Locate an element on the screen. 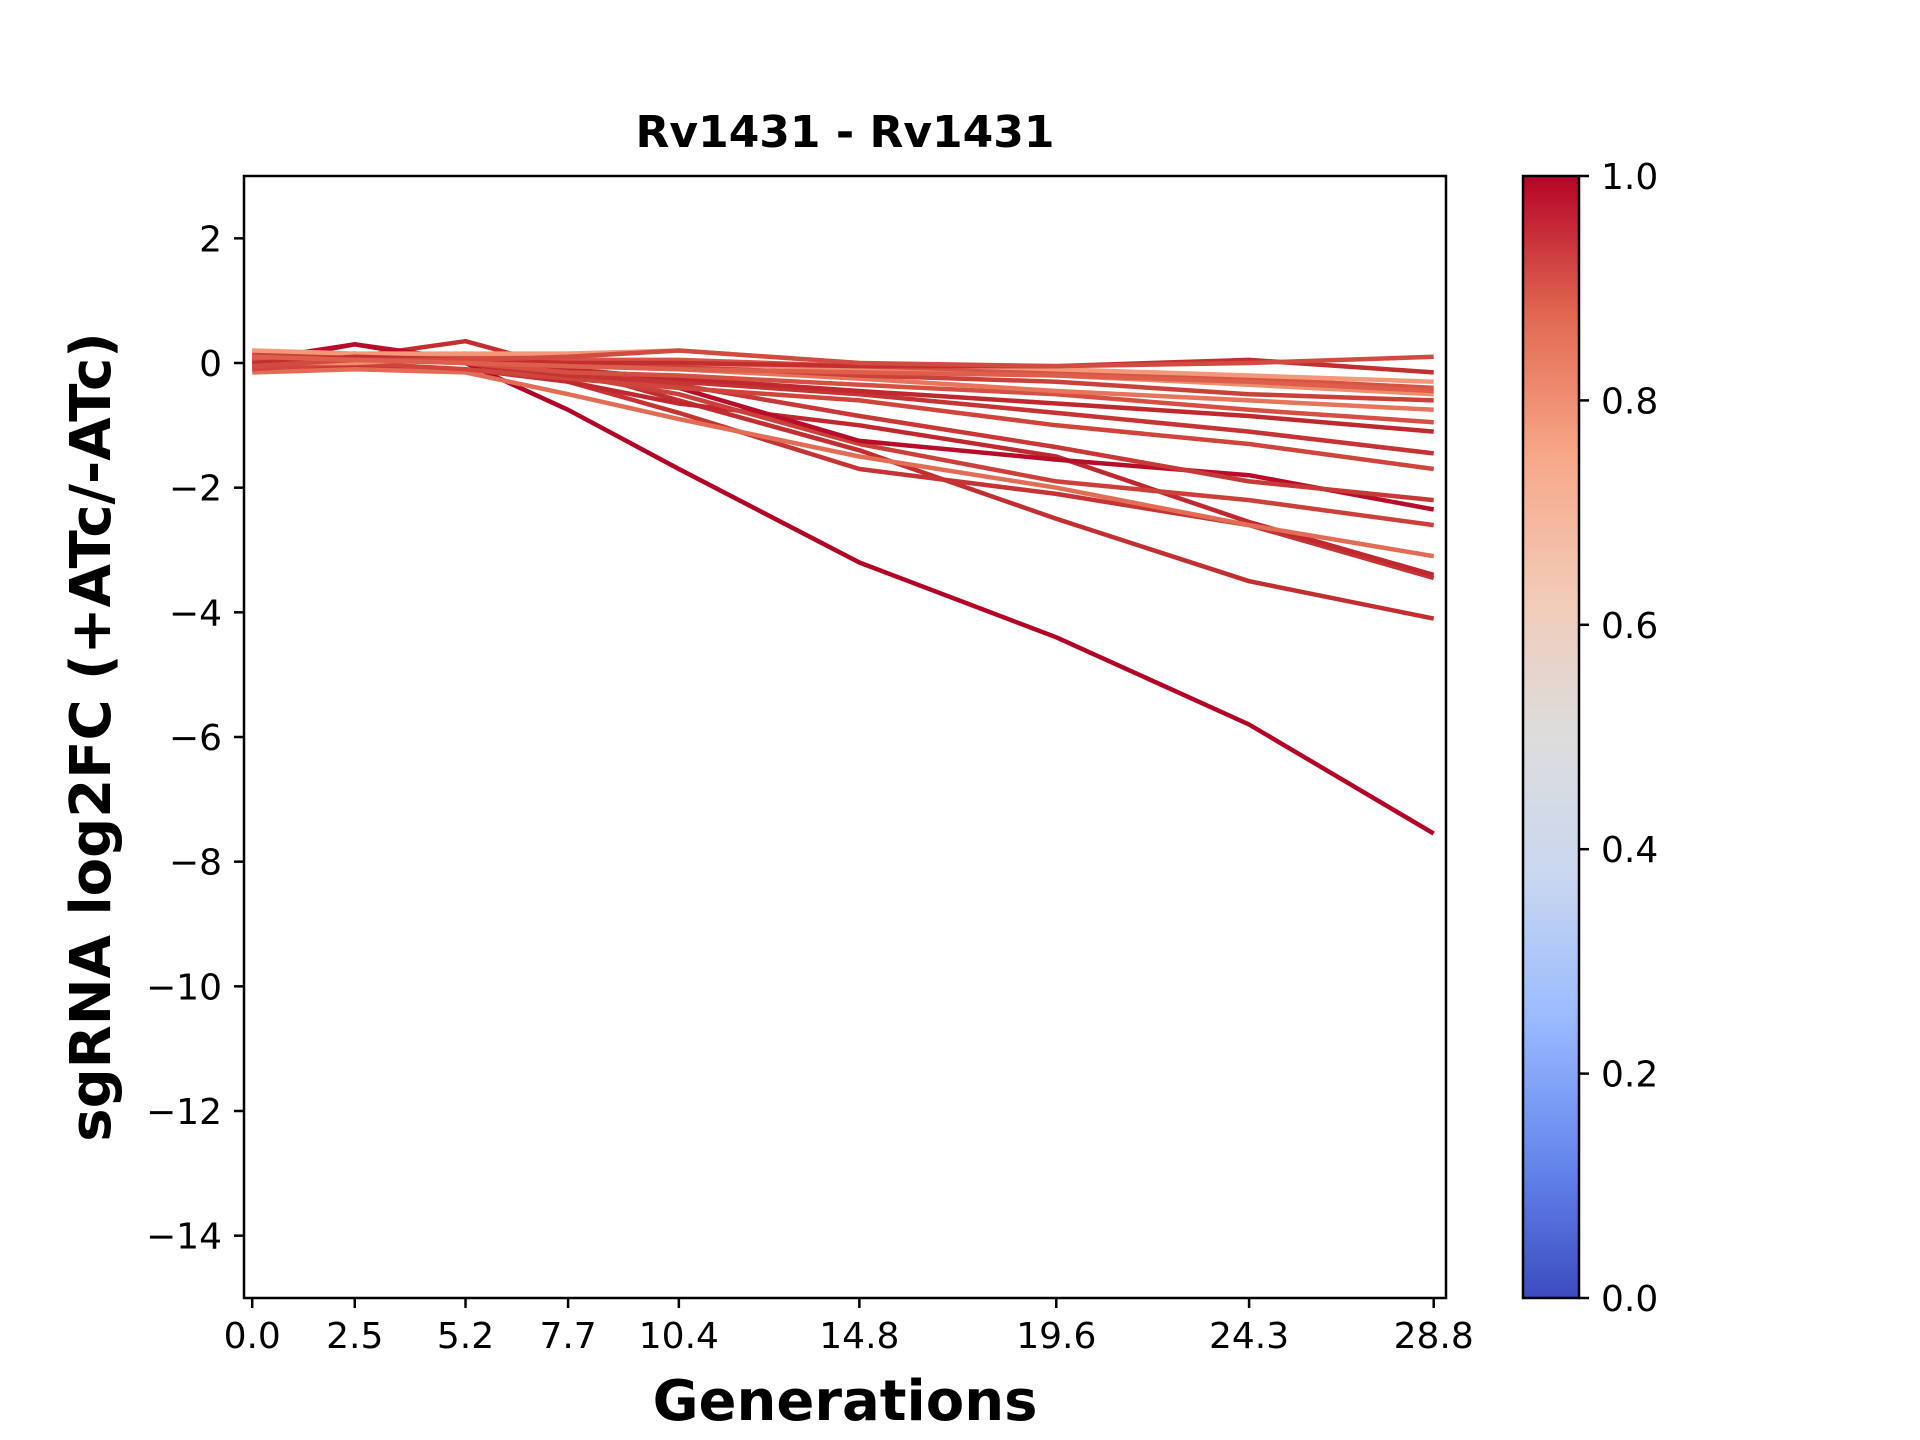  y-axis-ticks: 2 0 −2 −4 −6 −8 −10 −12 −14 is located at coordinates (195, 738).